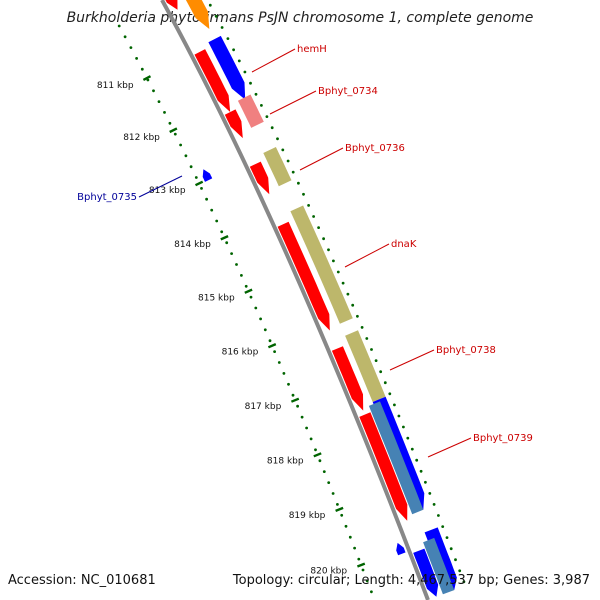  Describe the element at coordinates (307, 516) in the screenshot. I see `scale-tick-label: 819 kbp` at that location.